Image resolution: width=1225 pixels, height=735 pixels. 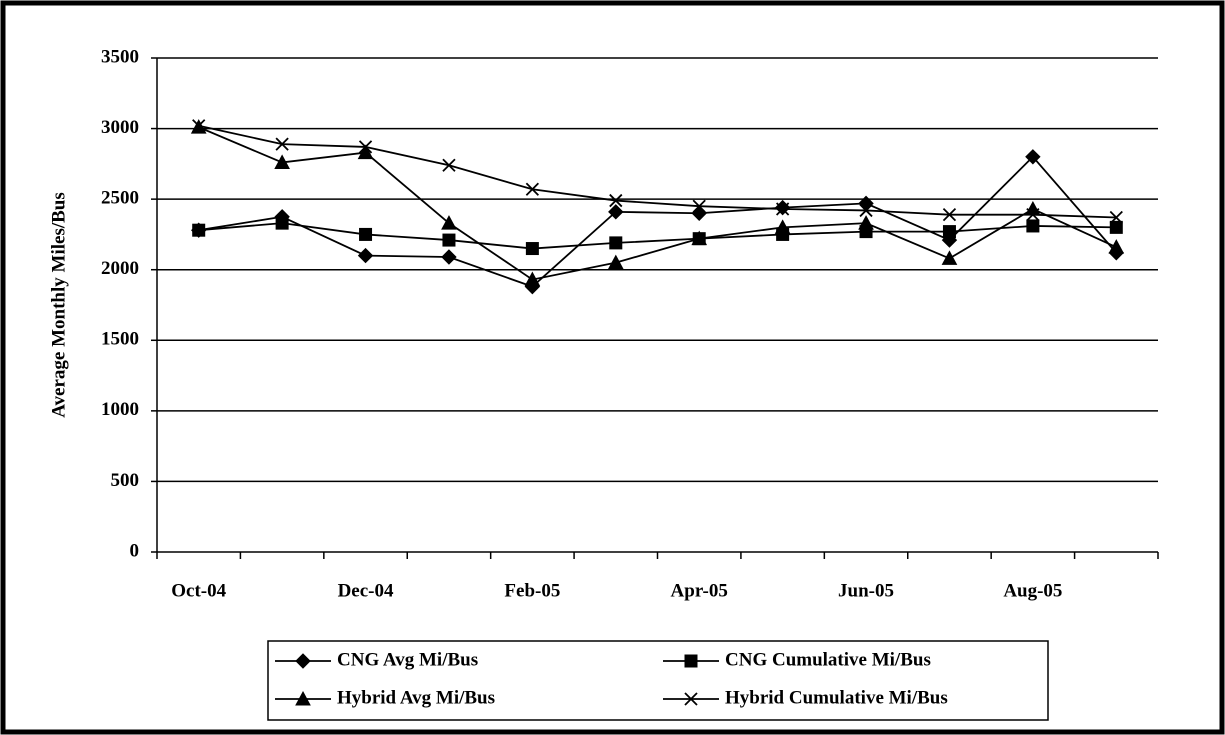 What do you see at coordinates (658, 680) in the screenshot?
I see `legend-box` at bounding box center [658, 680].